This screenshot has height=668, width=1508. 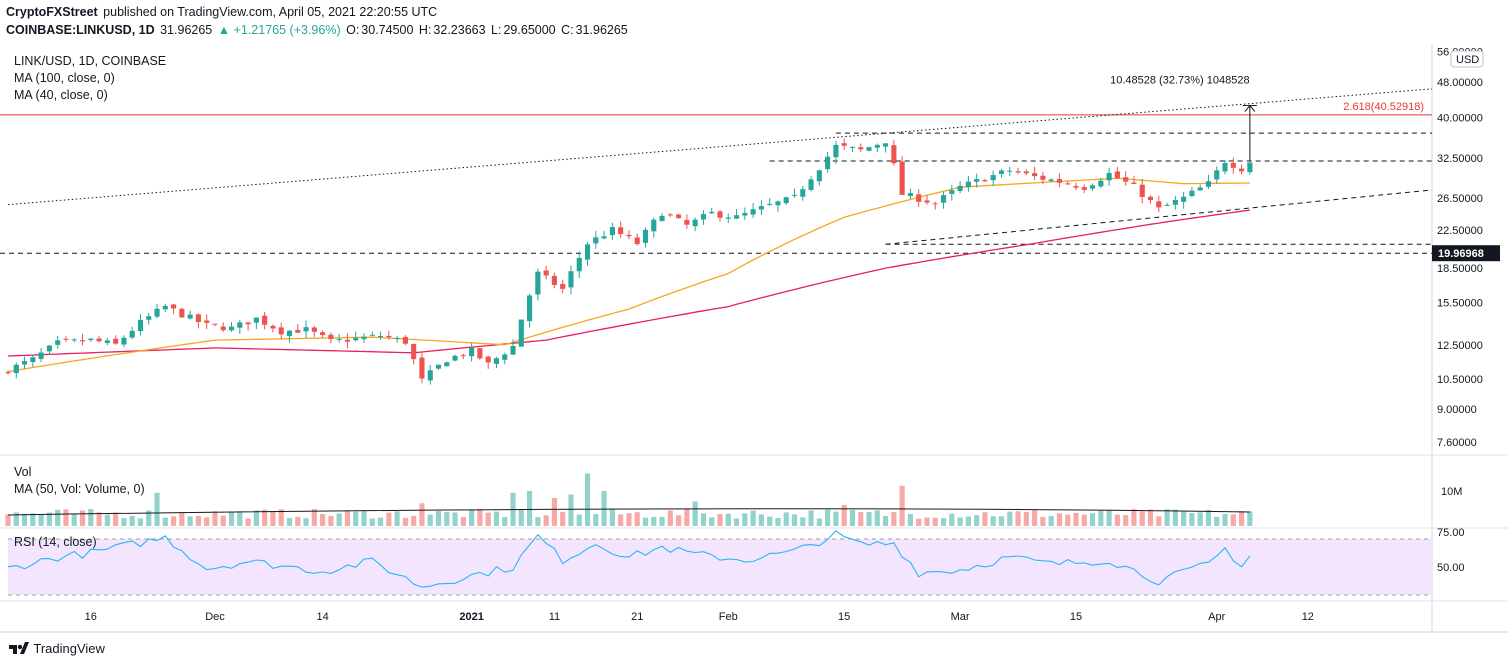 I want to click on time-tick-label: 15, so click(x=844, y=617).